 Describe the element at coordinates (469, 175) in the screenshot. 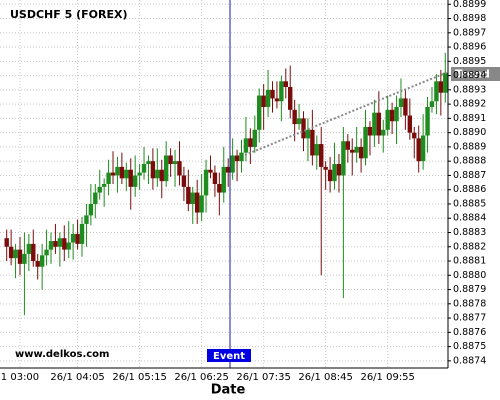

I see `y-tick-label: 0.8887` at that location.